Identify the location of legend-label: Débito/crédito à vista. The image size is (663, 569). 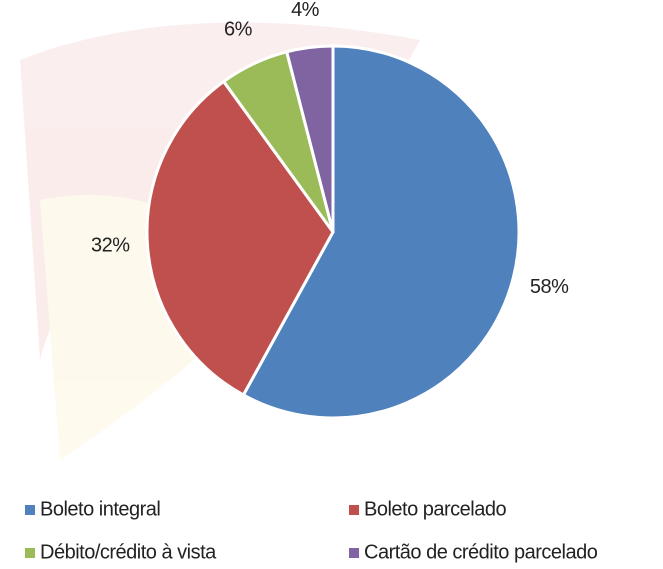
(128, 552).